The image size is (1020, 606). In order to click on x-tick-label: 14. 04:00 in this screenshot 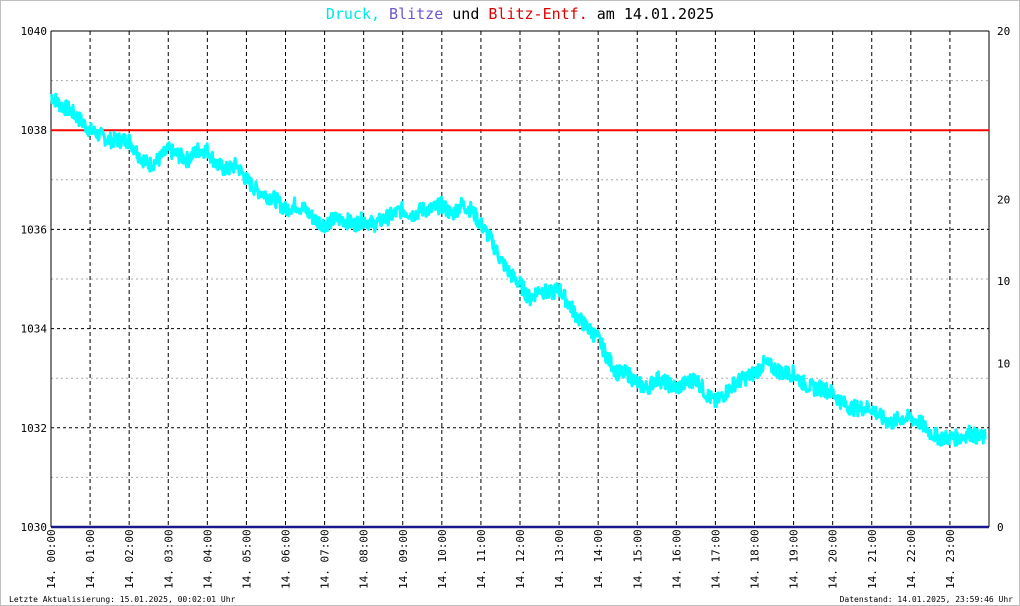, I will do `click(207, 559)`.